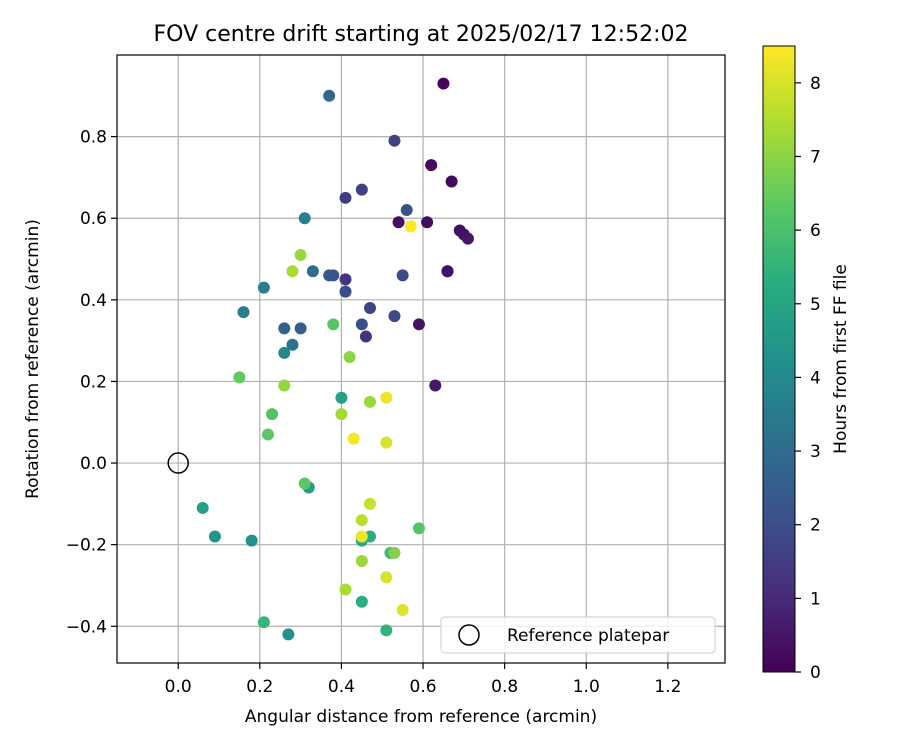  I want to click on x-tick-label: 0.0, so click(178, 687).